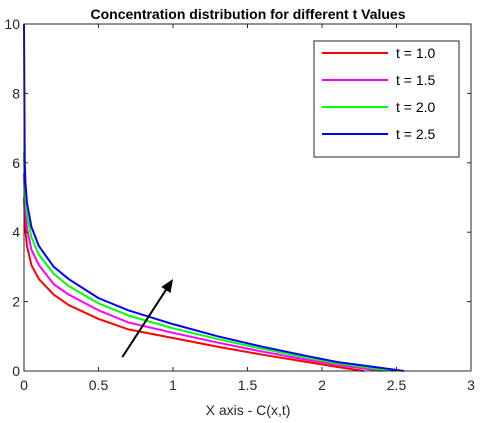 This screenshot has height=423, width=480. I want to click on annotation-arrow-head, so click(167, 286).